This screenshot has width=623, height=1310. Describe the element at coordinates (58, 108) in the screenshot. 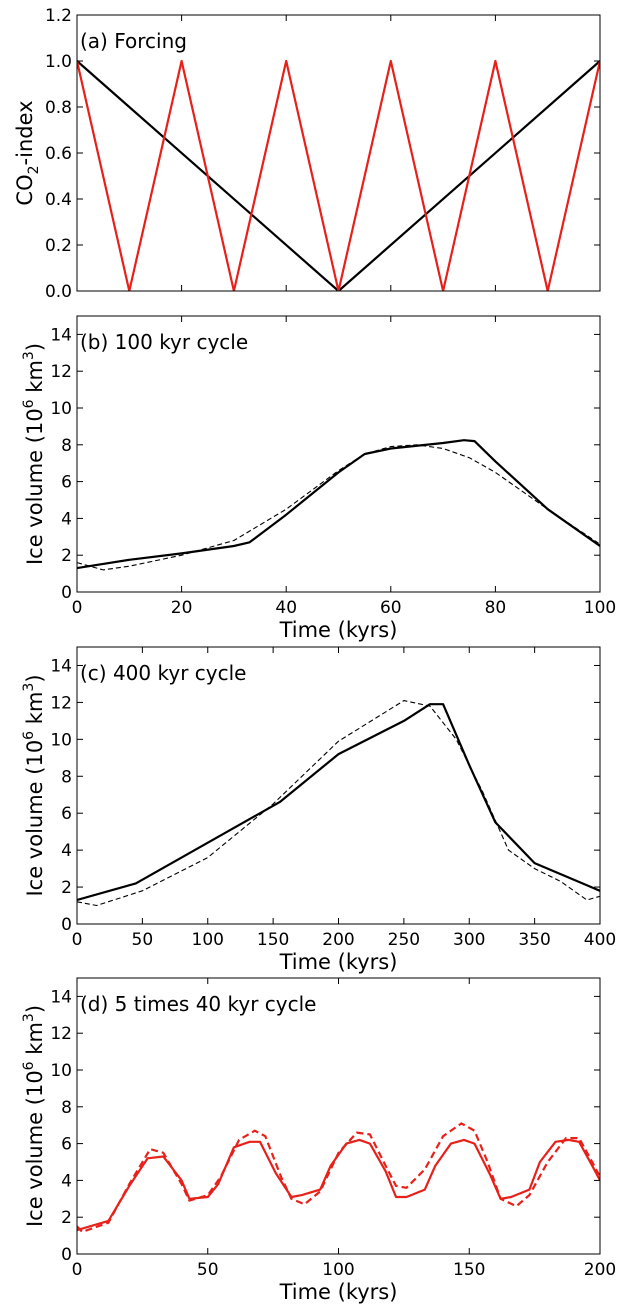

I see `y-tick-label: 0.8` at that location.